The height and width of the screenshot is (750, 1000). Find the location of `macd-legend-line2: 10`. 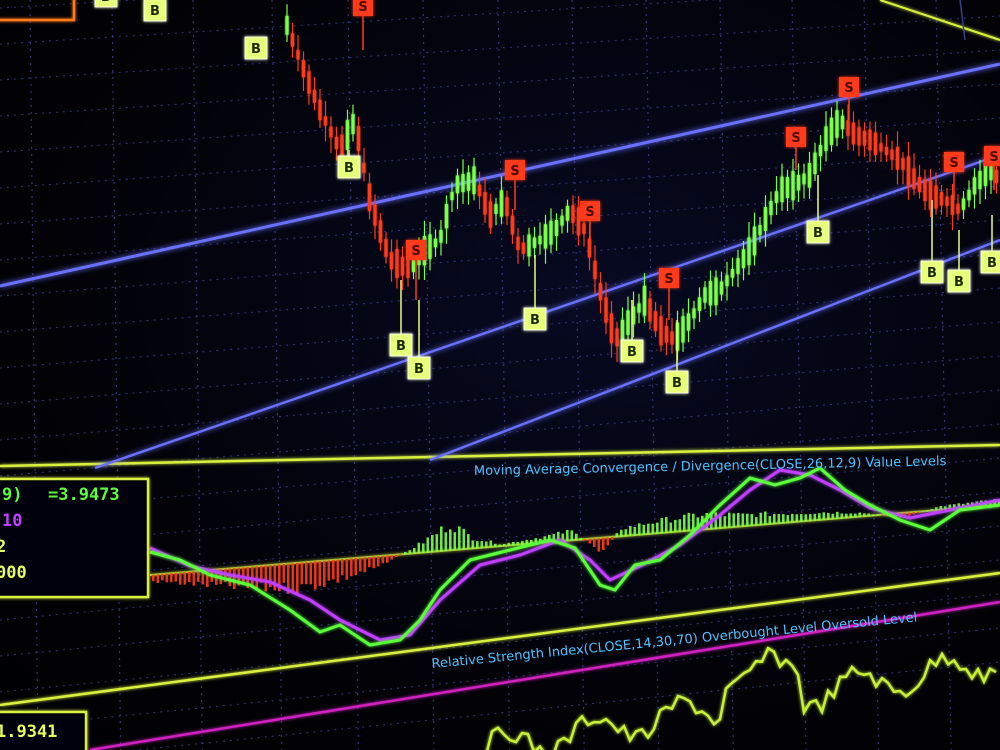

macd-legend-line2: 10 is located at coordinates (12, 521).